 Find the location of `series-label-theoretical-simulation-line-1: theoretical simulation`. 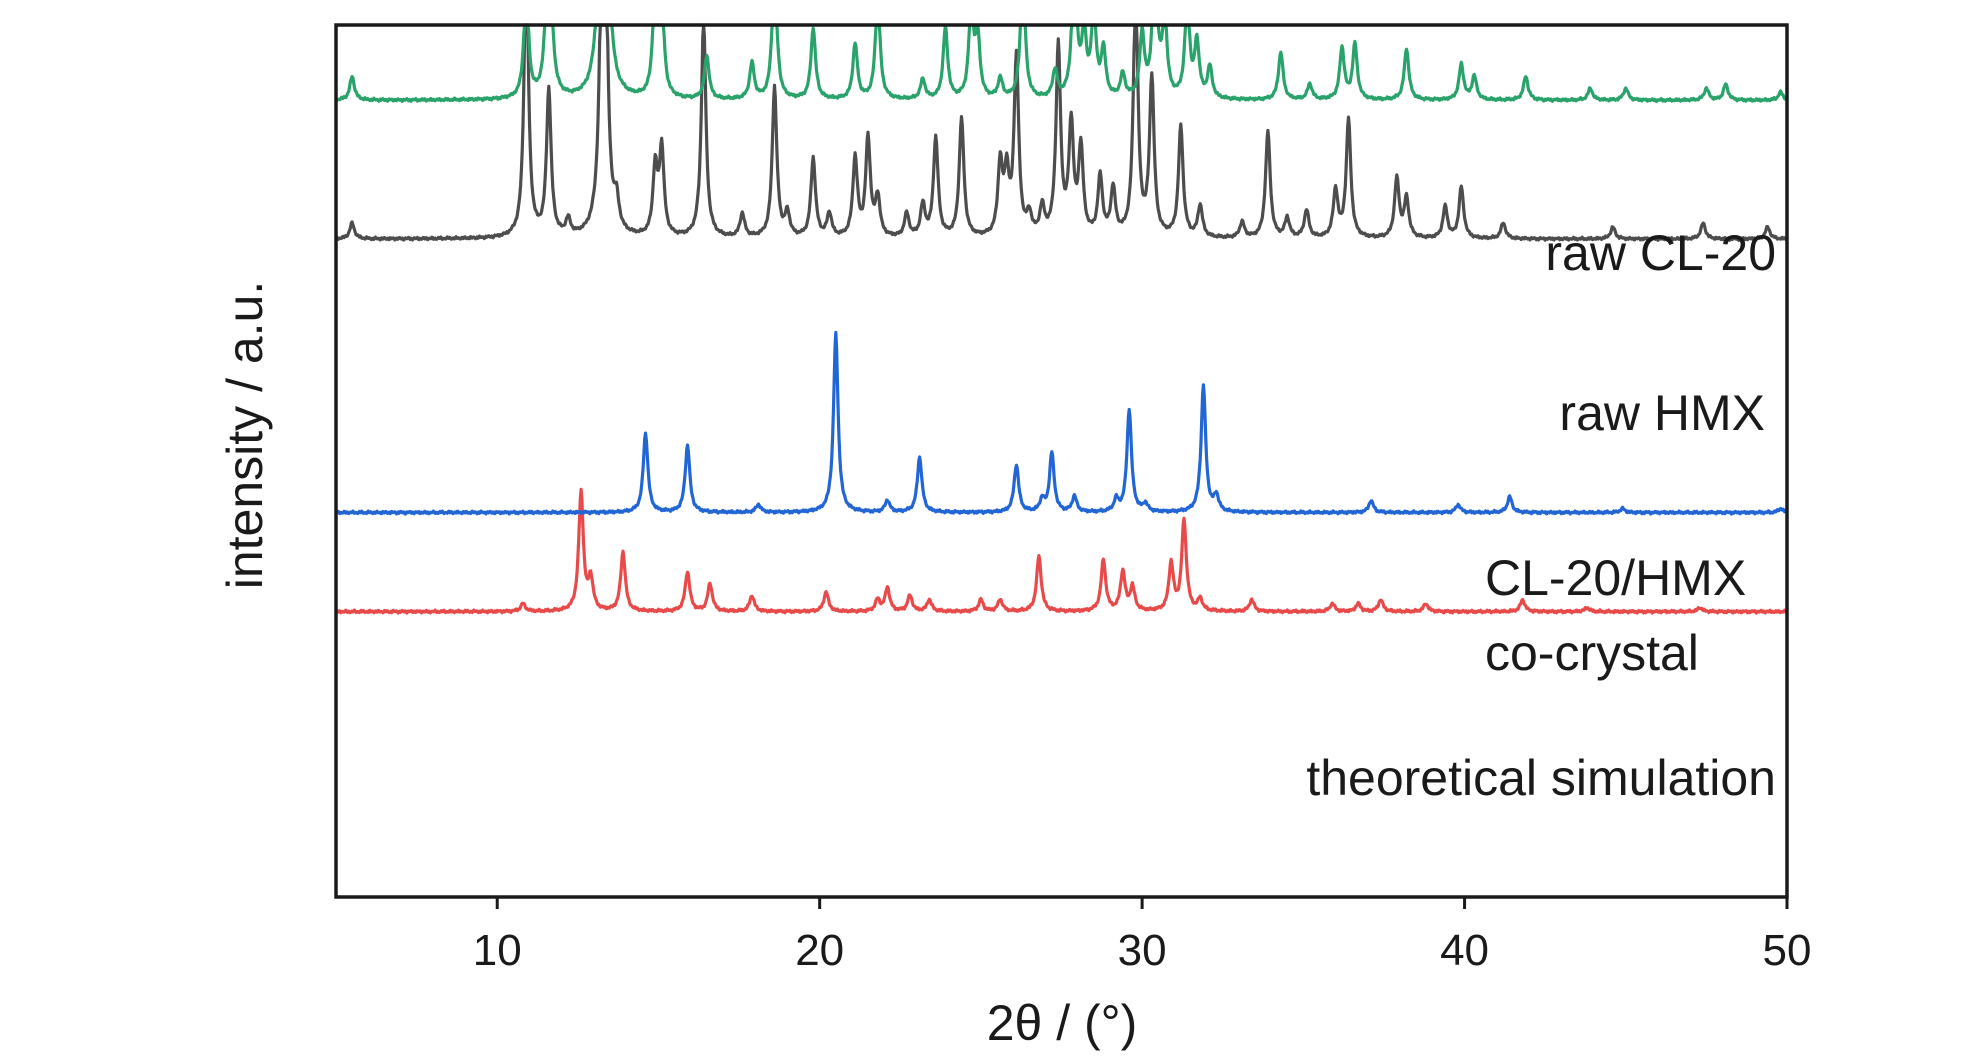

series-label-theoretical-simulation-line-1: theoretical simulation is located at coordinates (1541, 778).